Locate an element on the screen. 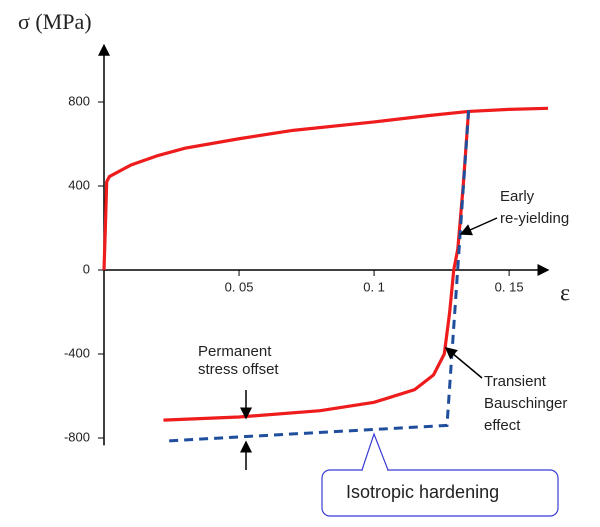 The height and width of the screenshot is (527, 600). annotation: effect is located at coordinates (502, 425).